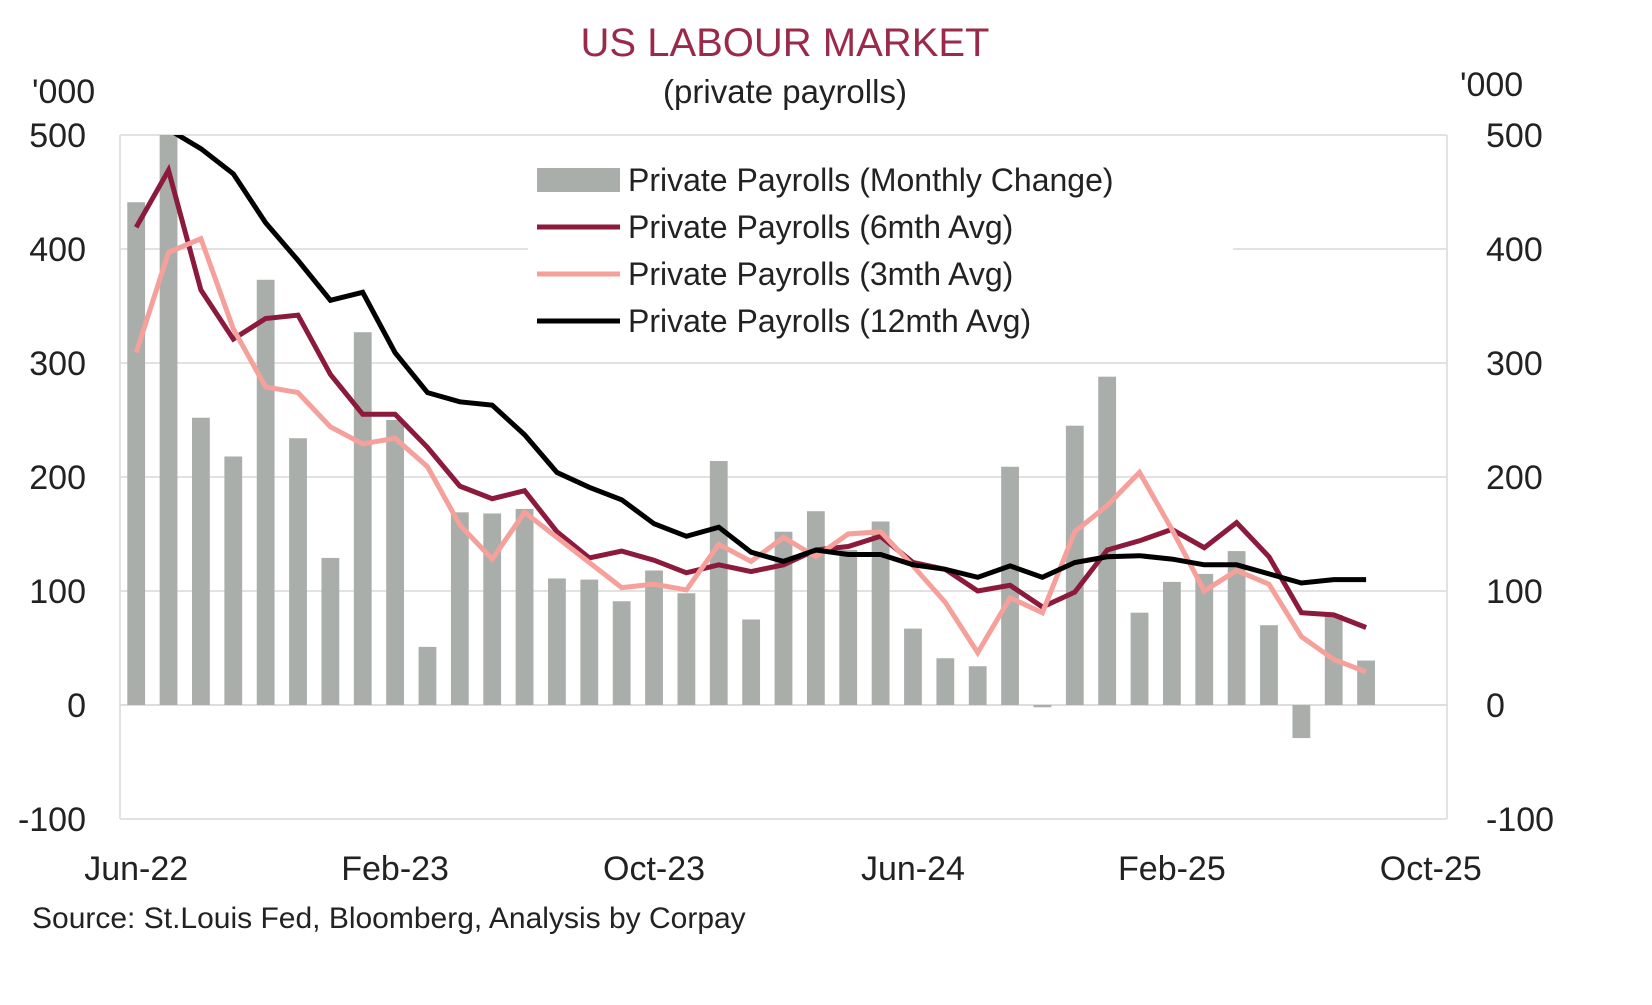 Image resolution: width=1652 pixels, height=1005 pixels. I want to click on y-axis-unit-left: '000, so click(63, 92).